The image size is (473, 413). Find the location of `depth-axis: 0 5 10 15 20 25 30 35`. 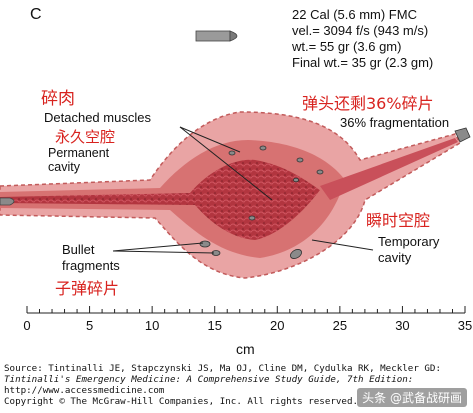

depth-axis: 0 5 10 15 20 25 30 35 is located at coordinates (247, 319).